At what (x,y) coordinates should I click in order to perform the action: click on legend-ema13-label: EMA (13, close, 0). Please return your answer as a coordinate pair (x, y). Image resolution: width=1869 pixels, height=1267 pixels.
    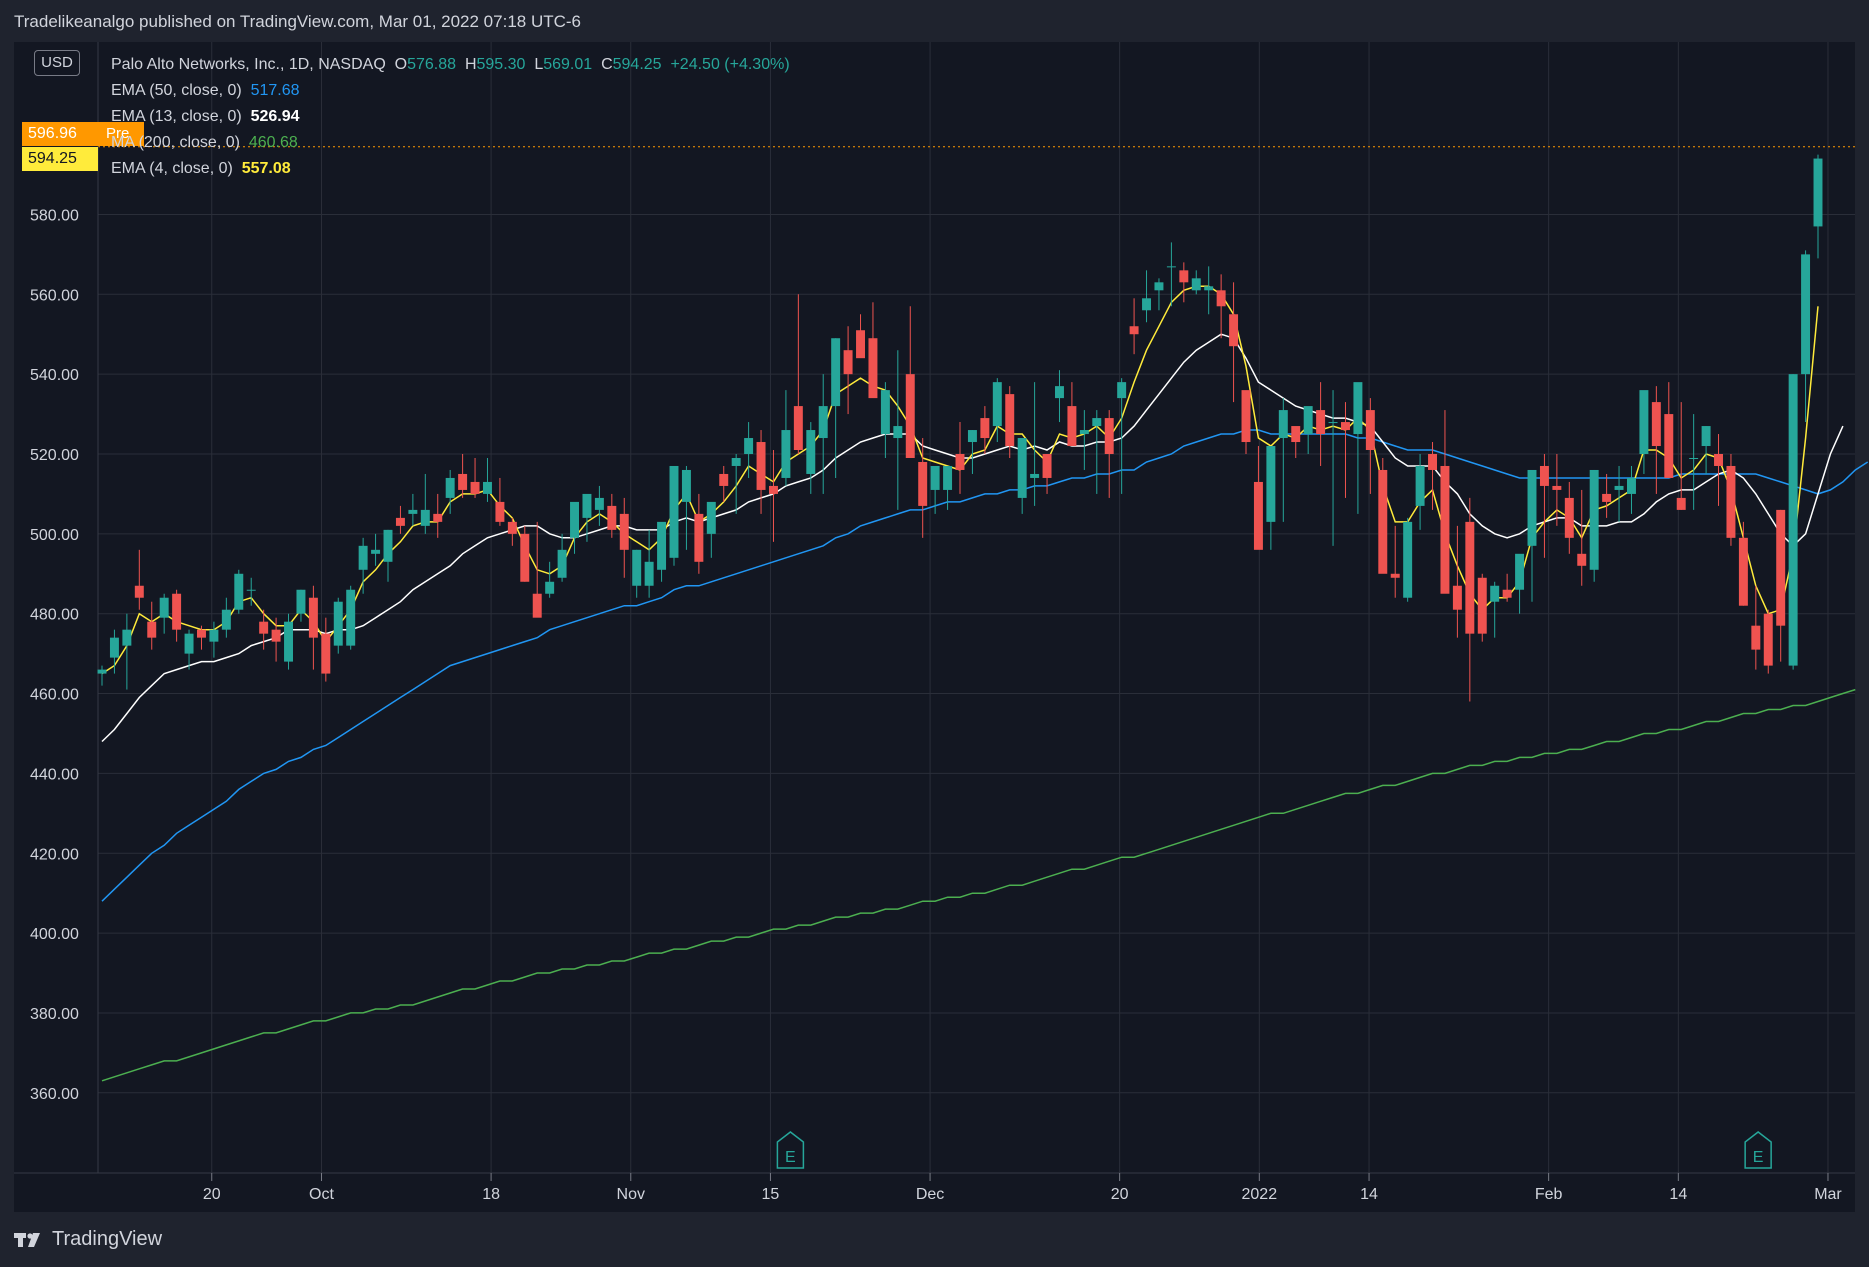
    Looking at the image, I should click on (176, 116).